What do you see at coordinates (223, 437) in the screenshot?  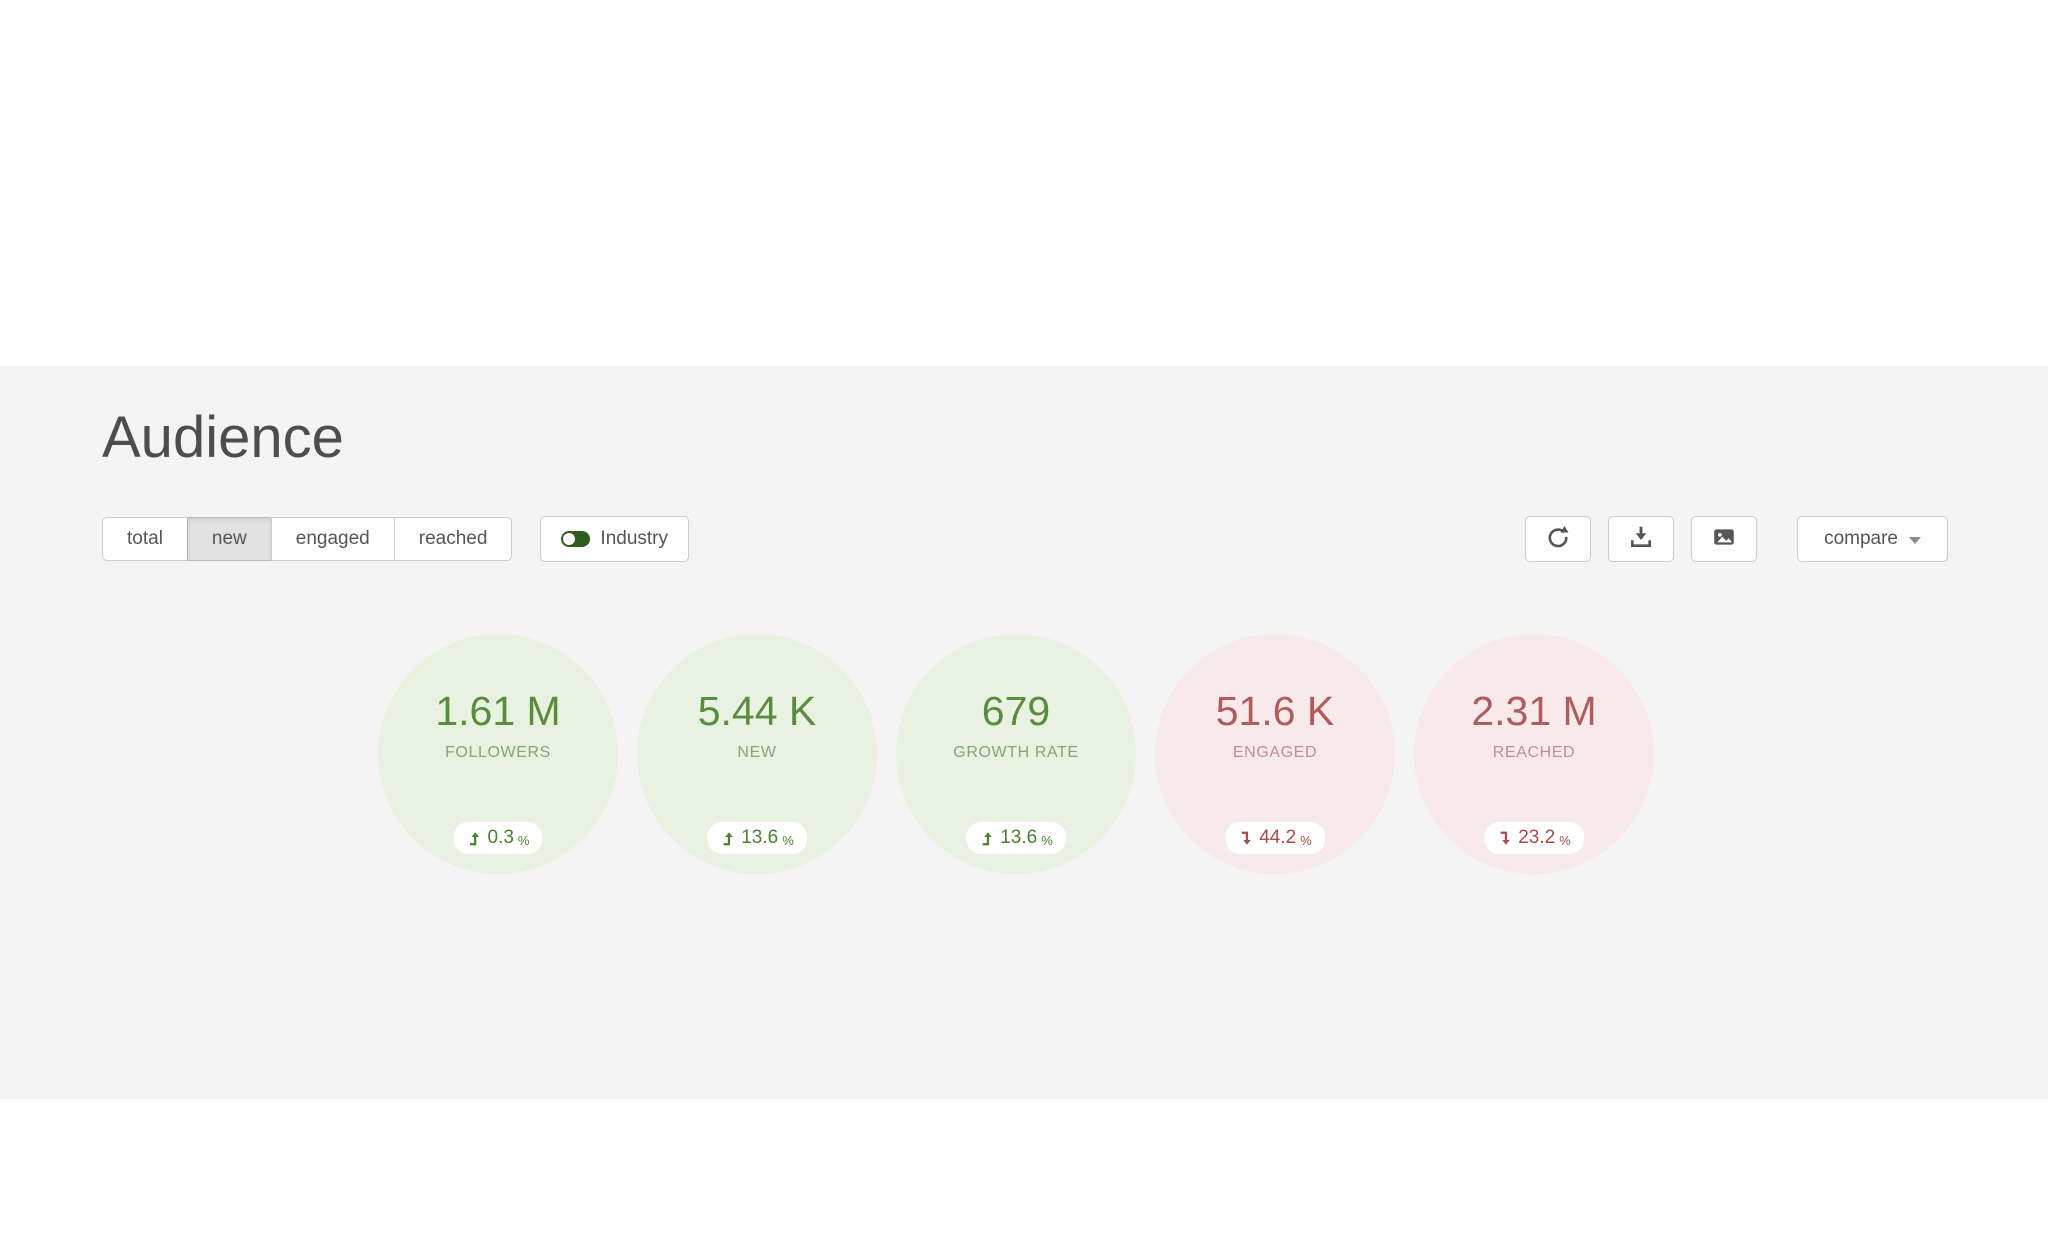 I see `page-title: Audience` at bounding box center [223, 437].